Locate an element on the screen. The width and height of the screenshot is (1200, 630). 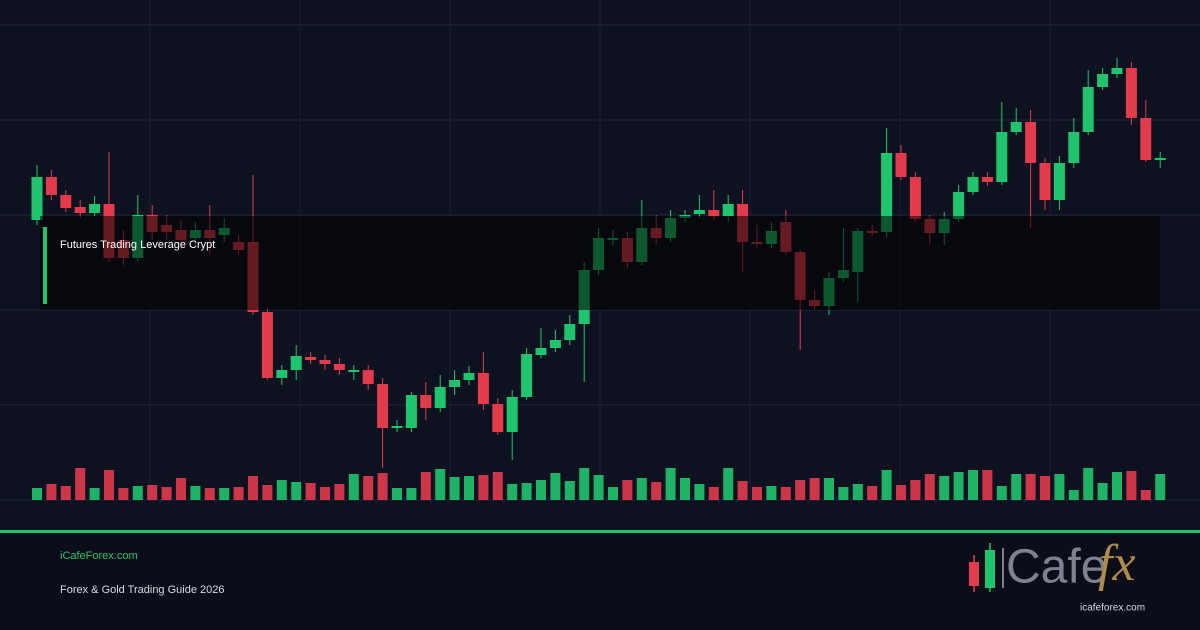
logo: Cafe fx icafeforex.com is located at coordinates (1057, 574).